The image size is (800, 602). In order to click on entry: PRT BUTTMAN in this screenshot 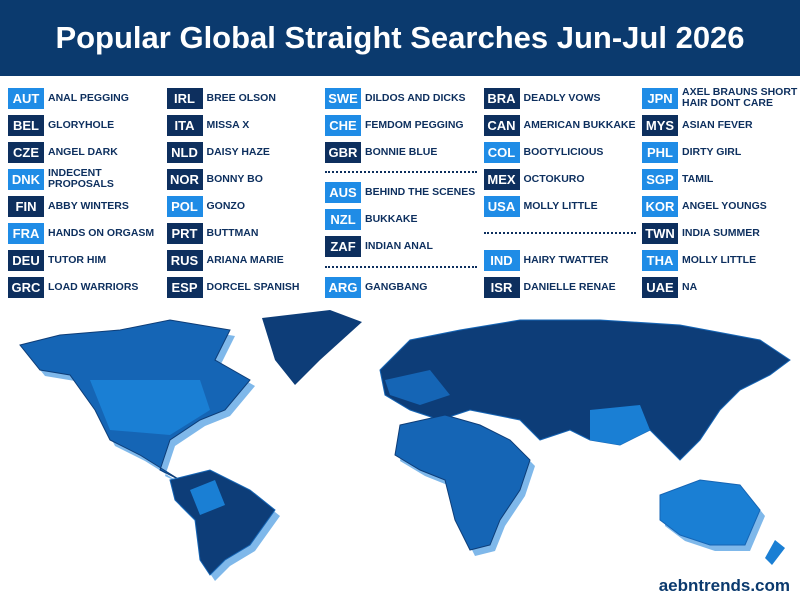, I will do `click(245, 233)`.